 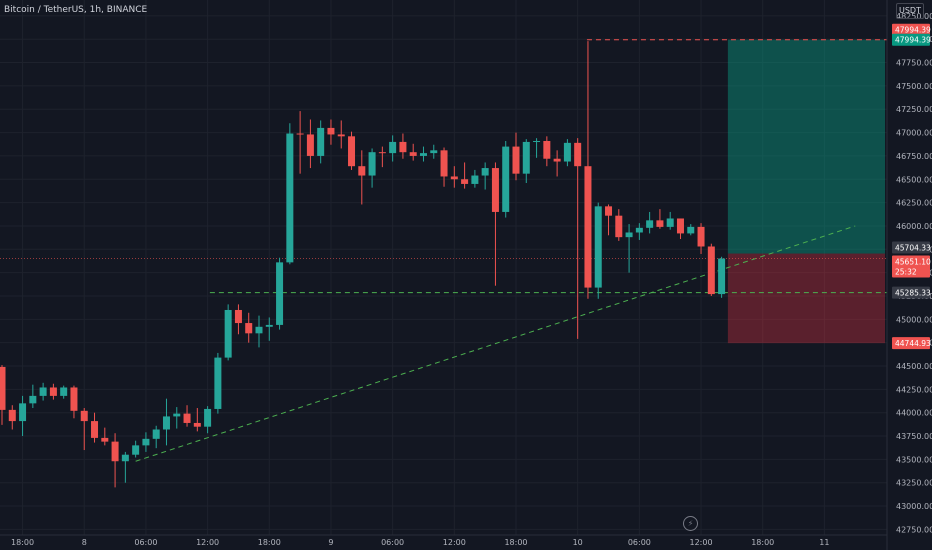 I want to click on x-tick-label: 11, so click(x=824, y=542).